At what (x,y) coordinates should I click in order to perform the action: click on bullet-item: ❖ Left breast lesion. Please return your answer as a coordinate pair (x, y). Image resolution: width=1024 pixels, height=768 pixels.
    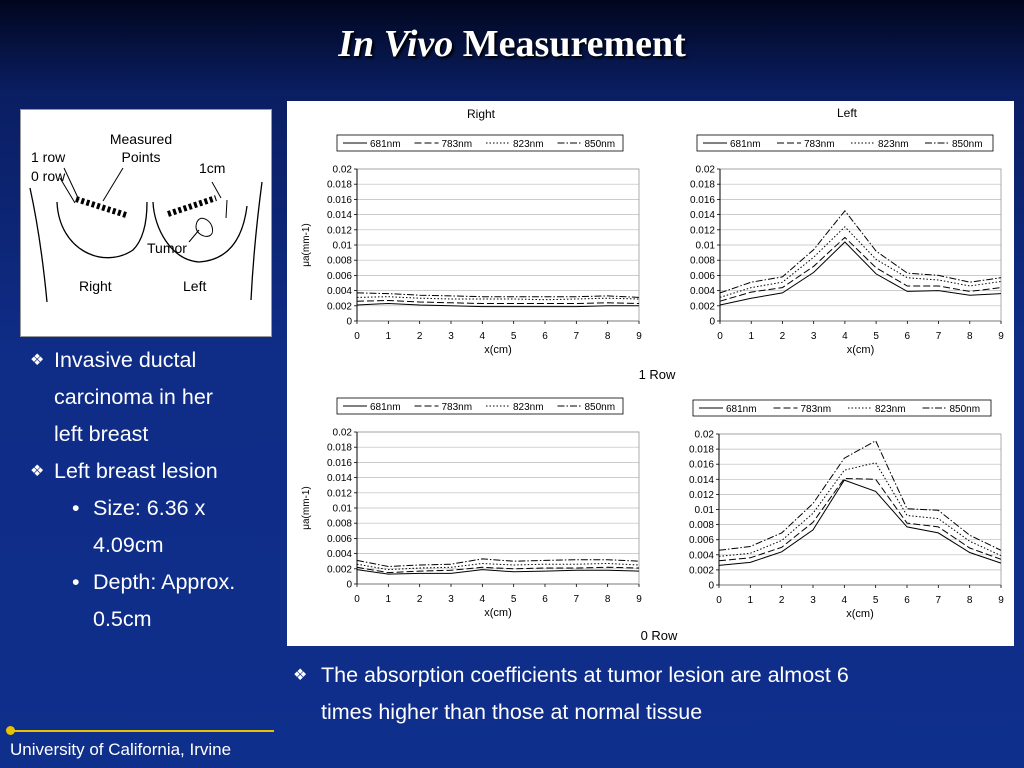
    Looking at the image, I should click on (155, 471).